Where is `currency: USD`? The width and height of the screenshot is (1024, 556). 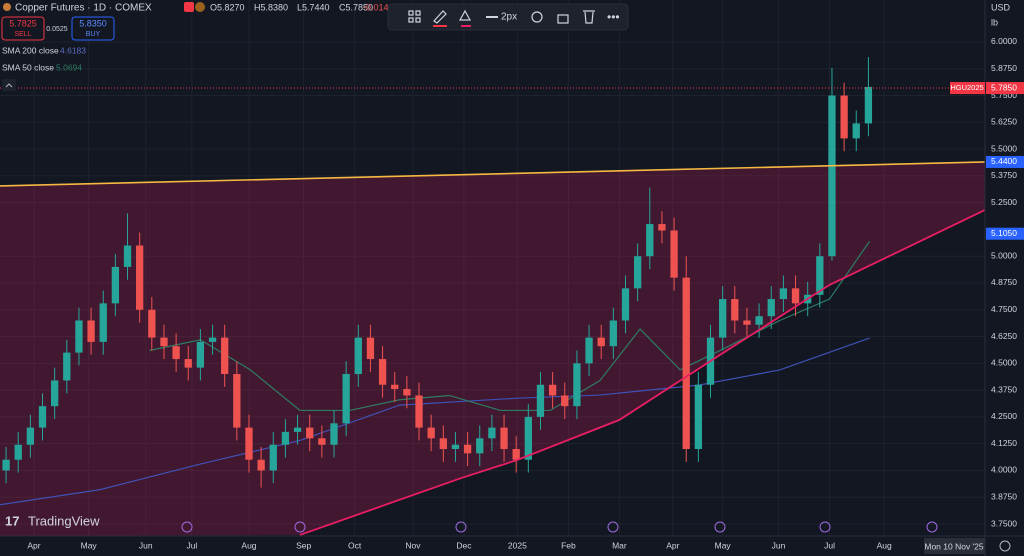
currency: USD is located at coordinates (1001, 7).